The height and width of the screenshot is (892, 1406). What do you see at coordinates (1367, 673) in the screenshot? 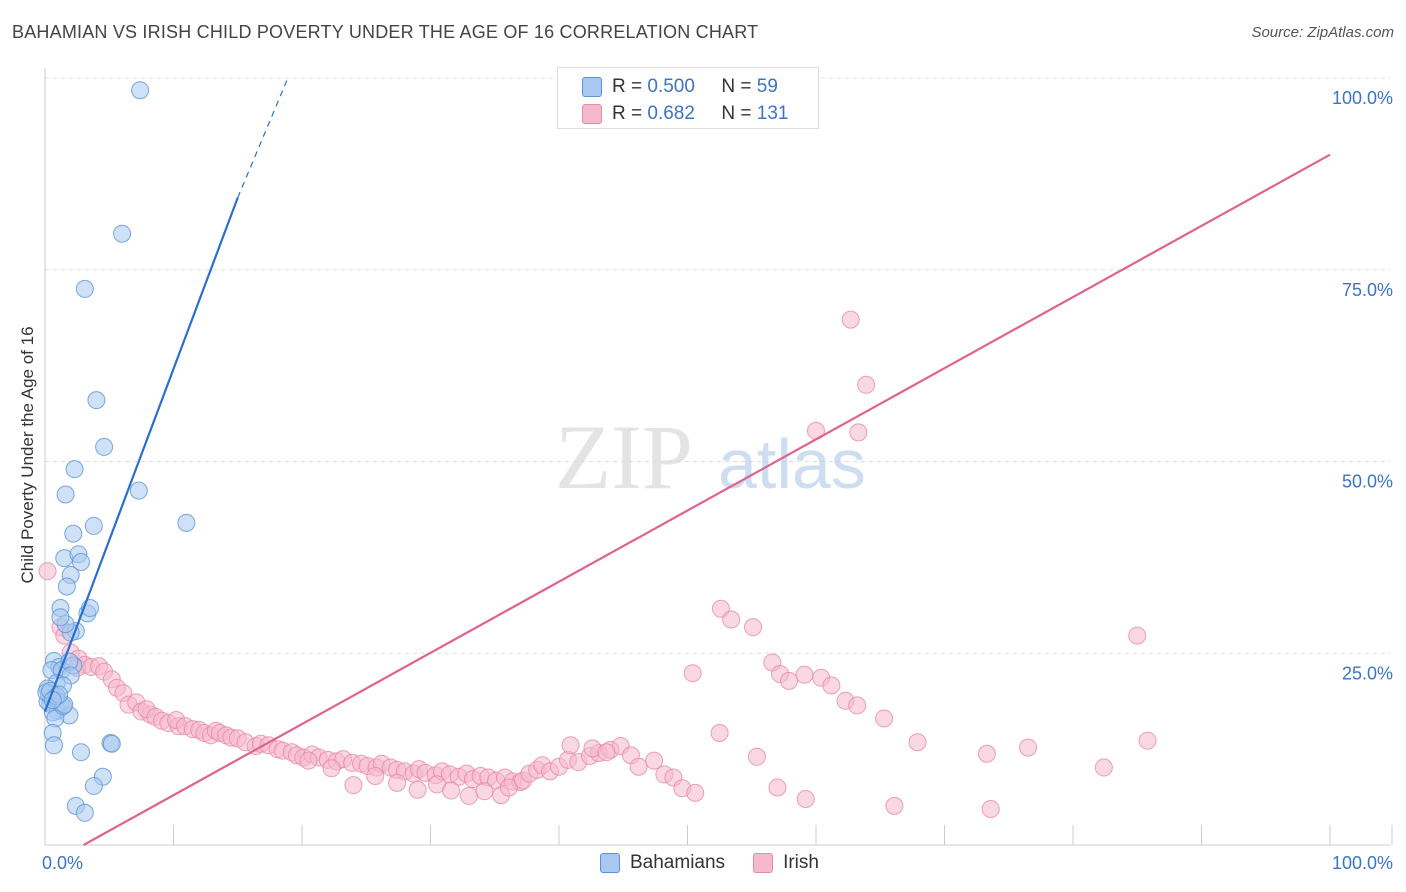
I see `y-tick-label: 25.0%` at bounding box center [1367, 673].